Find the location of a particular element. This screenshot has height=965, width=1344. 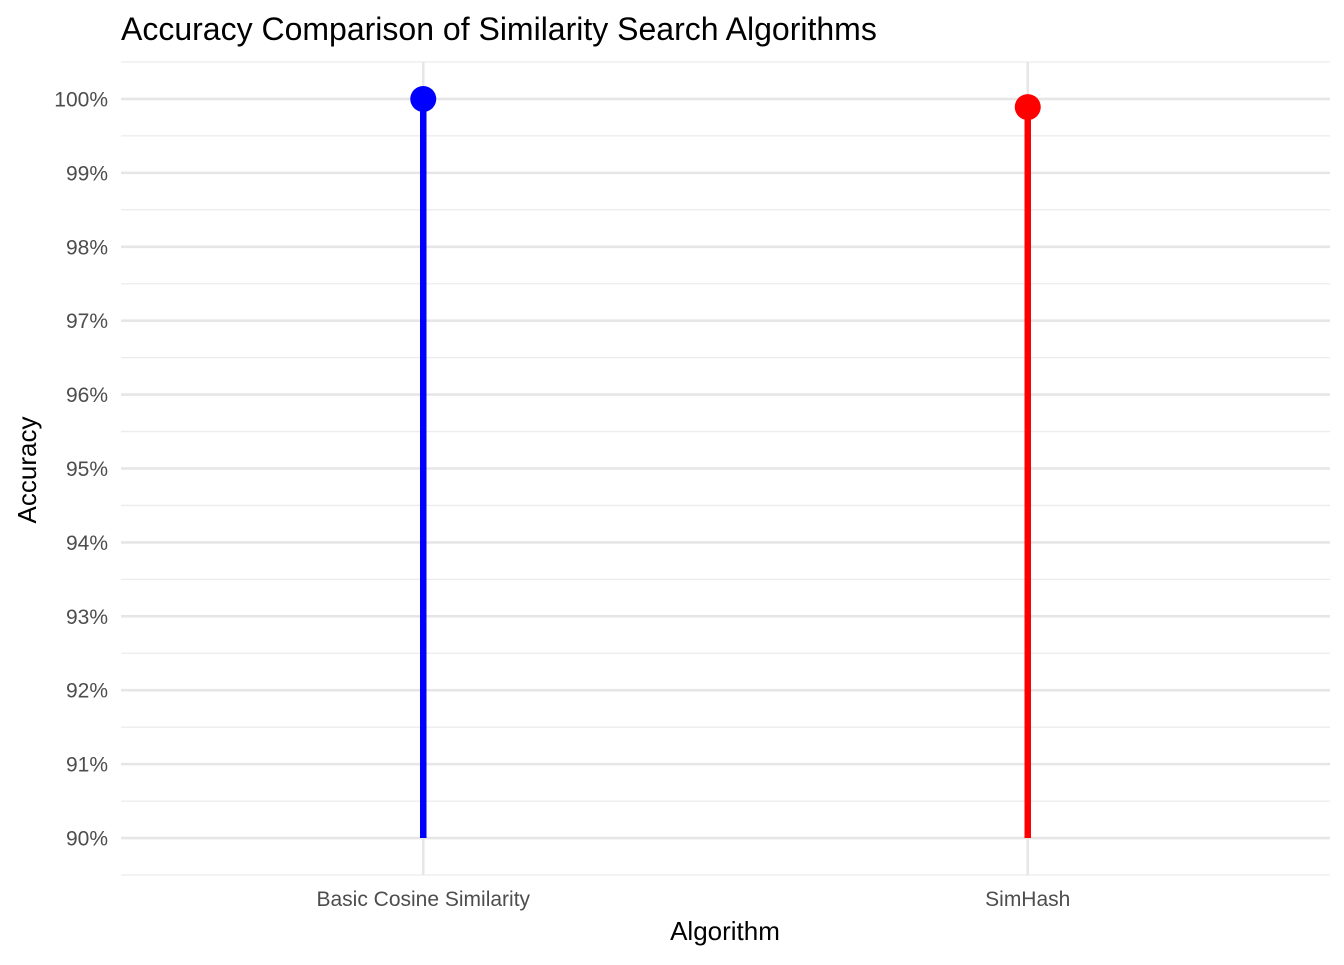

y-tick-label: 93% is located at coordinates (87, 617).